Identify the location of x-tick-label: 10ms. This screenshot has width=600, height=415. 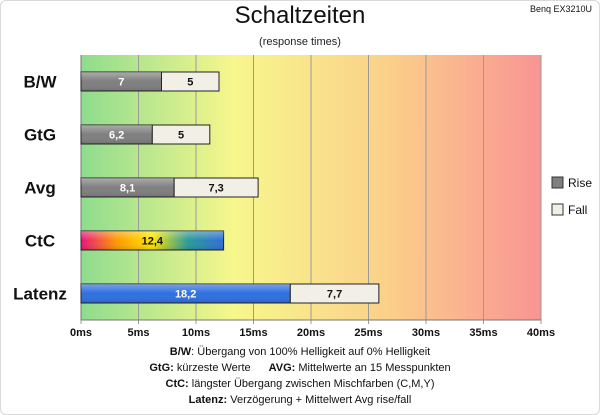
(196, 333).